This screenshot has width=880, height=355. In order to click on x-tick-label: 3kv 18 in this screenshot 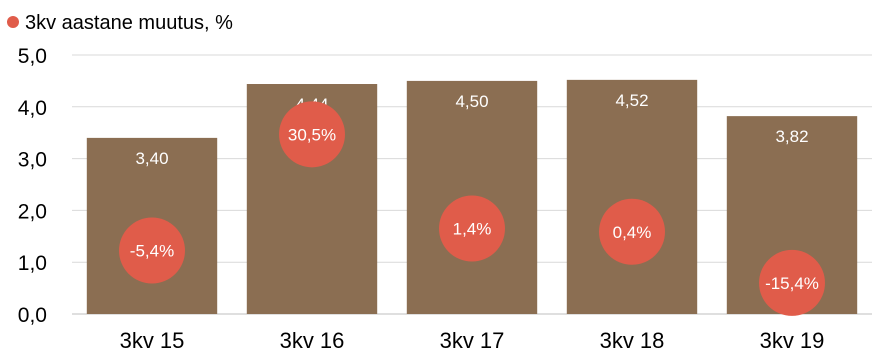, I will do `click(632, 340)`.